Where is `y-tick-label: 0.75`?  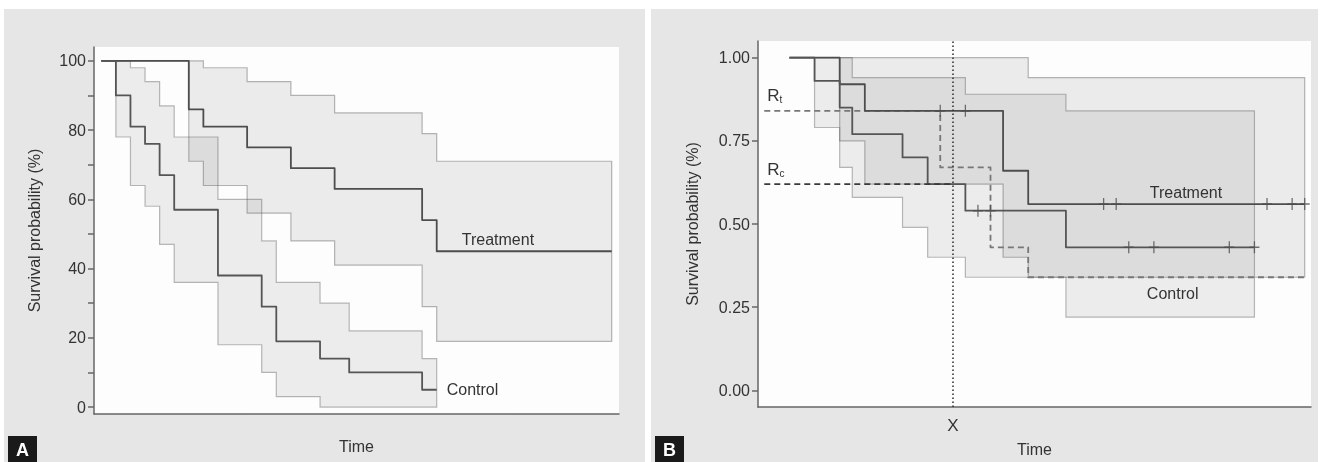 y-tick-label: 0.75 is located at coordinates (734, 141).